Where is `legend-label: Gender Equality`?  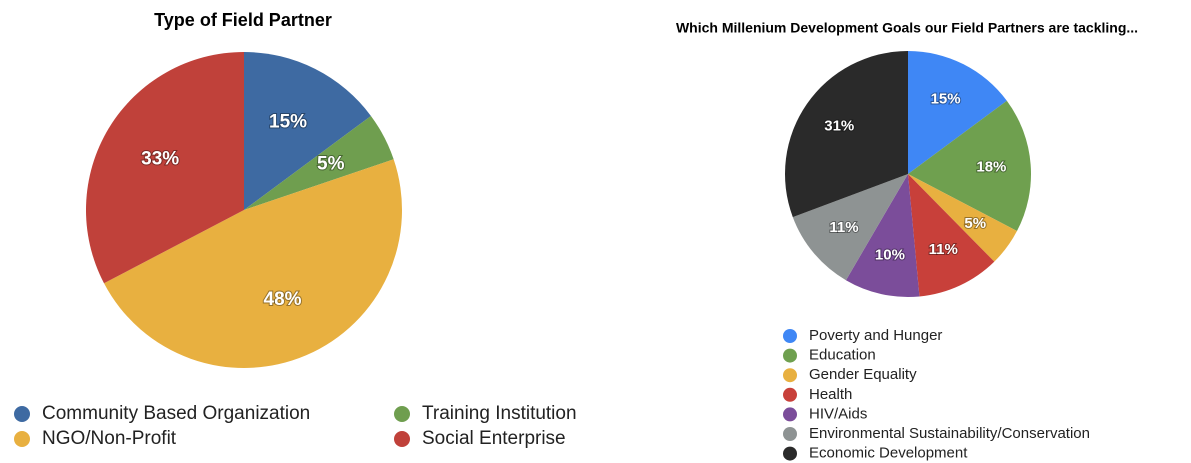
legend-label: Gender Equality is located at coordinates (863, 374).